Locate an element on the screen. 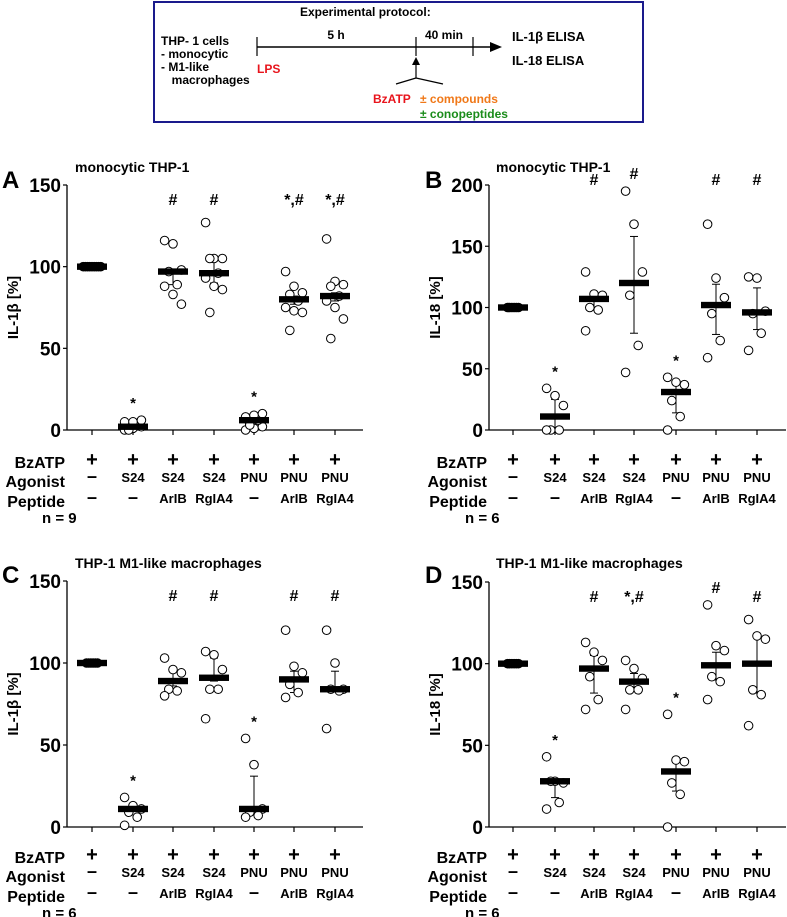 This screenshot has width=787, height=917. readout-il1b: IL-1β ELISA is located at coordinates (549, 36).